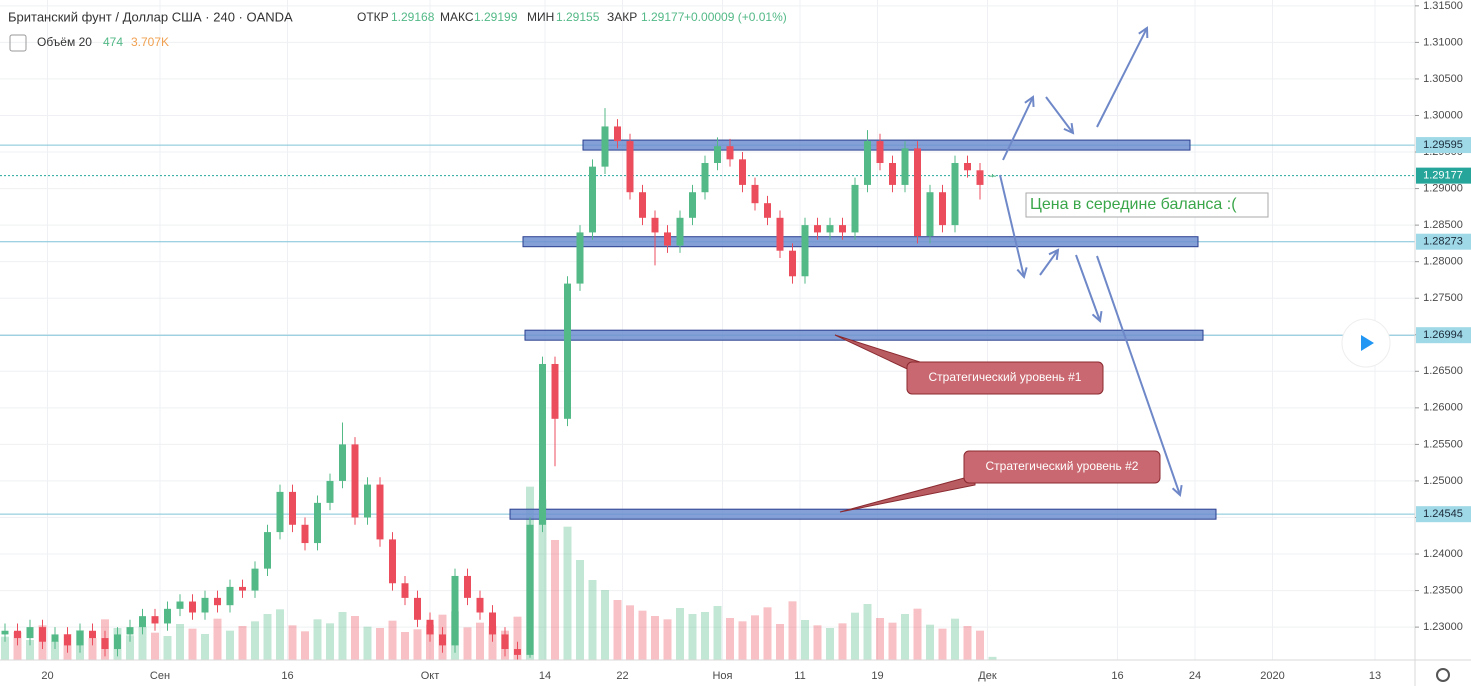 The height and width of the screenshot is (686, 1471). Describe the element at coordinates (1443, 225) in the screenshot. I see `y-tick-label: 1.28500` at that location.